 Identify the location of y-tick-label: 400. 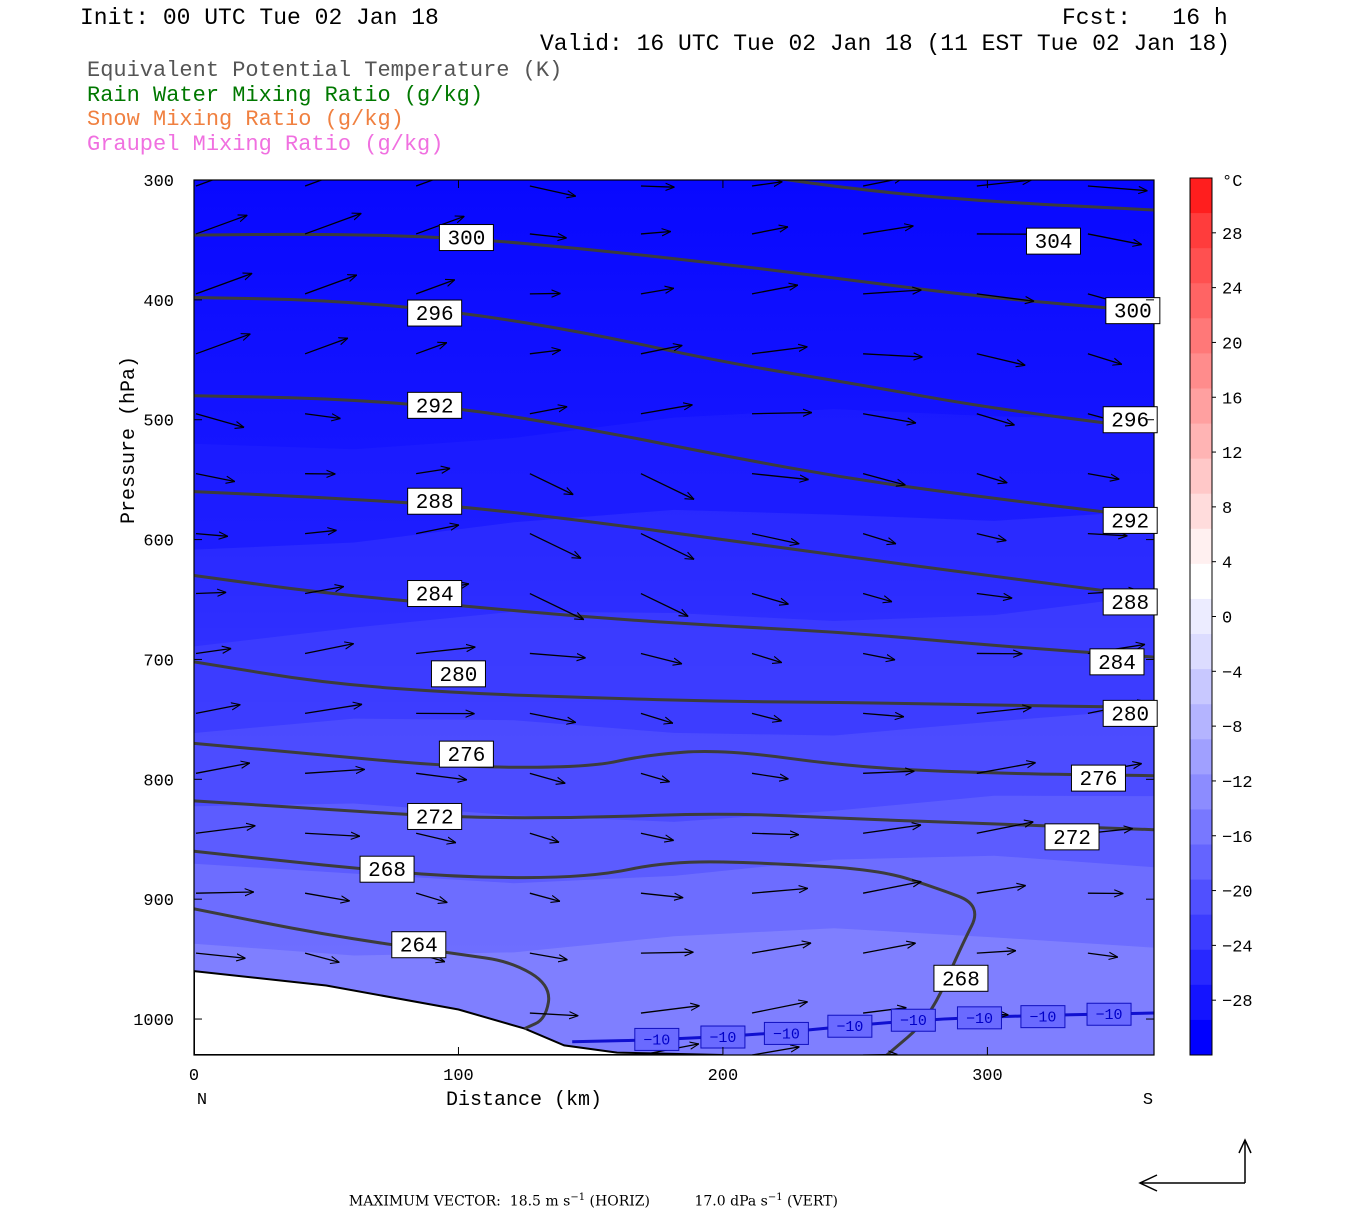
(158, 302).